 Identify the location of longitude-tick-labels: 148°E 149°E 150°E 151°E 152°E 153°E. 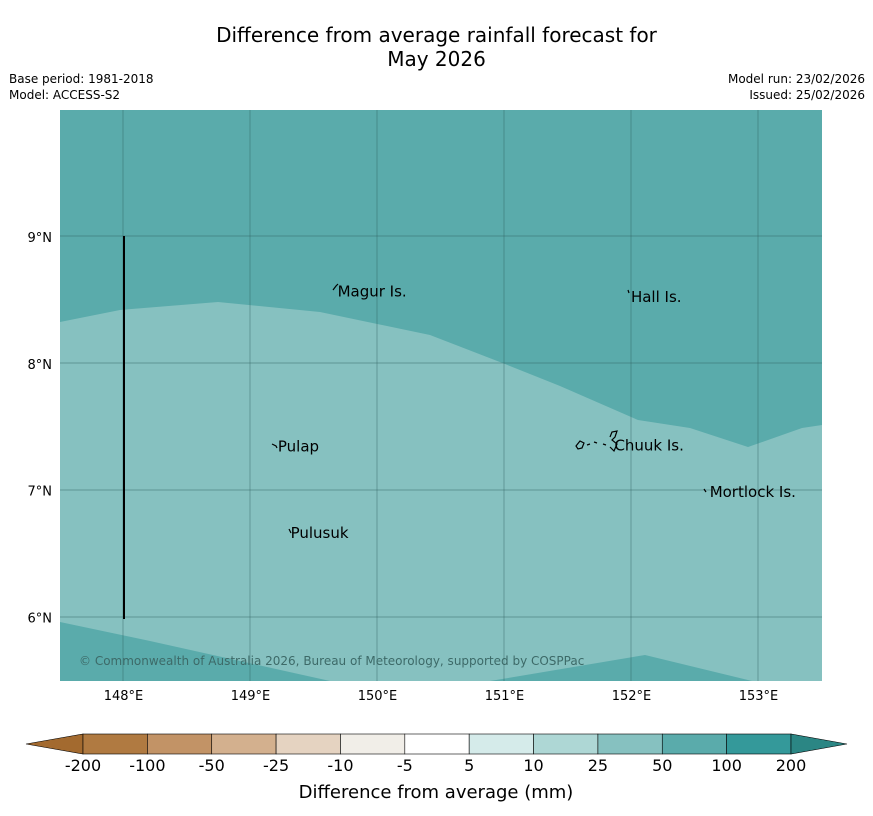
(441, 696).